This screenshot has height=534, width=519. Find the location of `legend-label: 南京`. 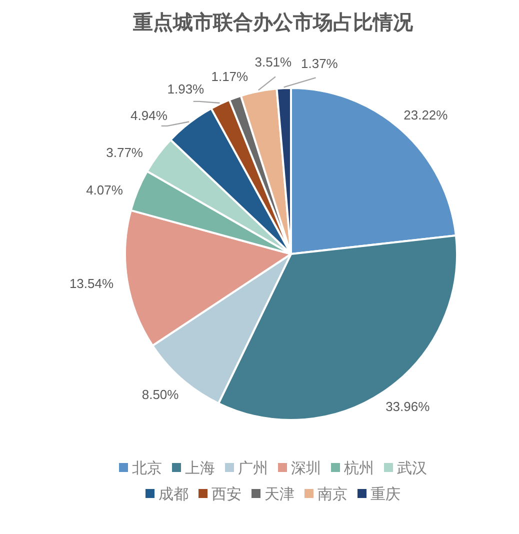

legend-label: 南京 is located at coordinates (333, 494).